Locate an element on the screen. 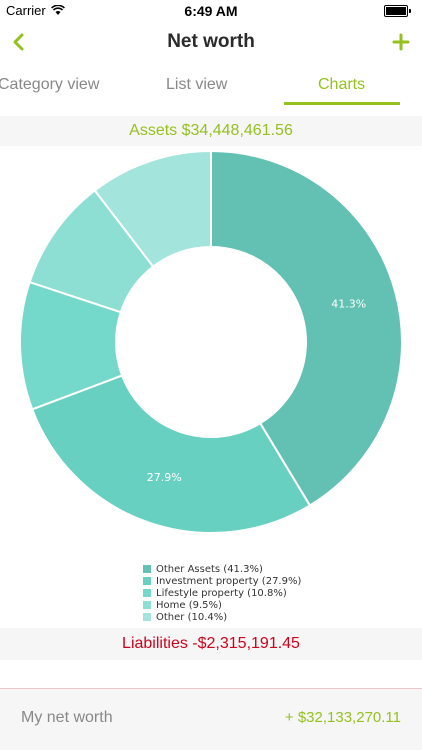 Image resolution: width=422 pixels, height=750 pixels. status-bar: Carrier 6:49 AM is located at coordinates (211, 11).